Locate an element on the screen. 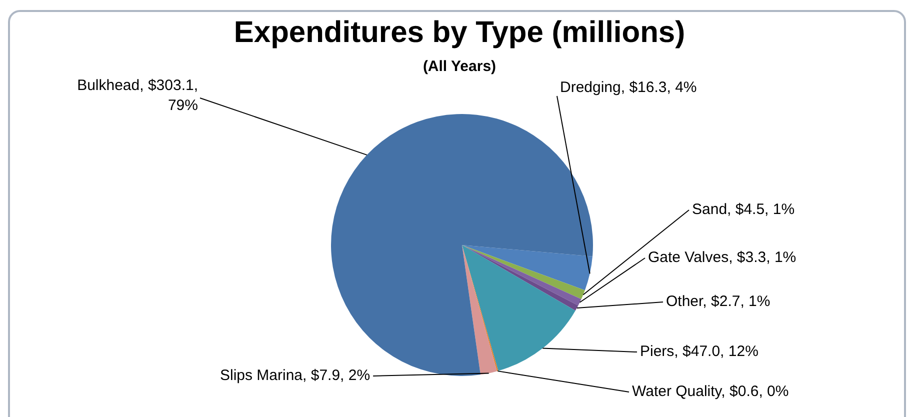 Image resolution: width=919 pixels, height=417 pixels. slice-label: Sand, $4.5, 1% is located at coordinates (743, 209).